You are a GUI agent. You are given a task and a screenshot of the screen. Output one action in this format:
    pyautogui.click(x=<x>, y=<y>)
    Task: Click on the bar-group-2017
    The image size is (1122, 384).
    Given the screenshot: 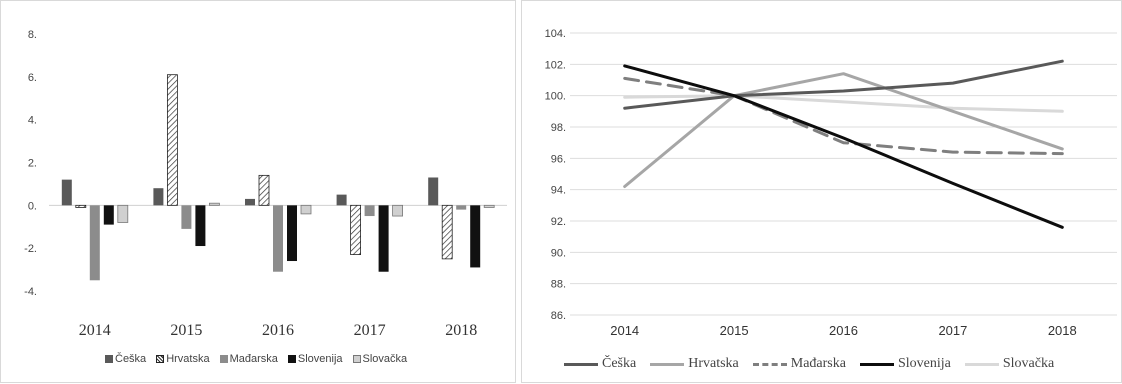 What is the action you would take?
    pyautogui.click(x=370, y=233)
    